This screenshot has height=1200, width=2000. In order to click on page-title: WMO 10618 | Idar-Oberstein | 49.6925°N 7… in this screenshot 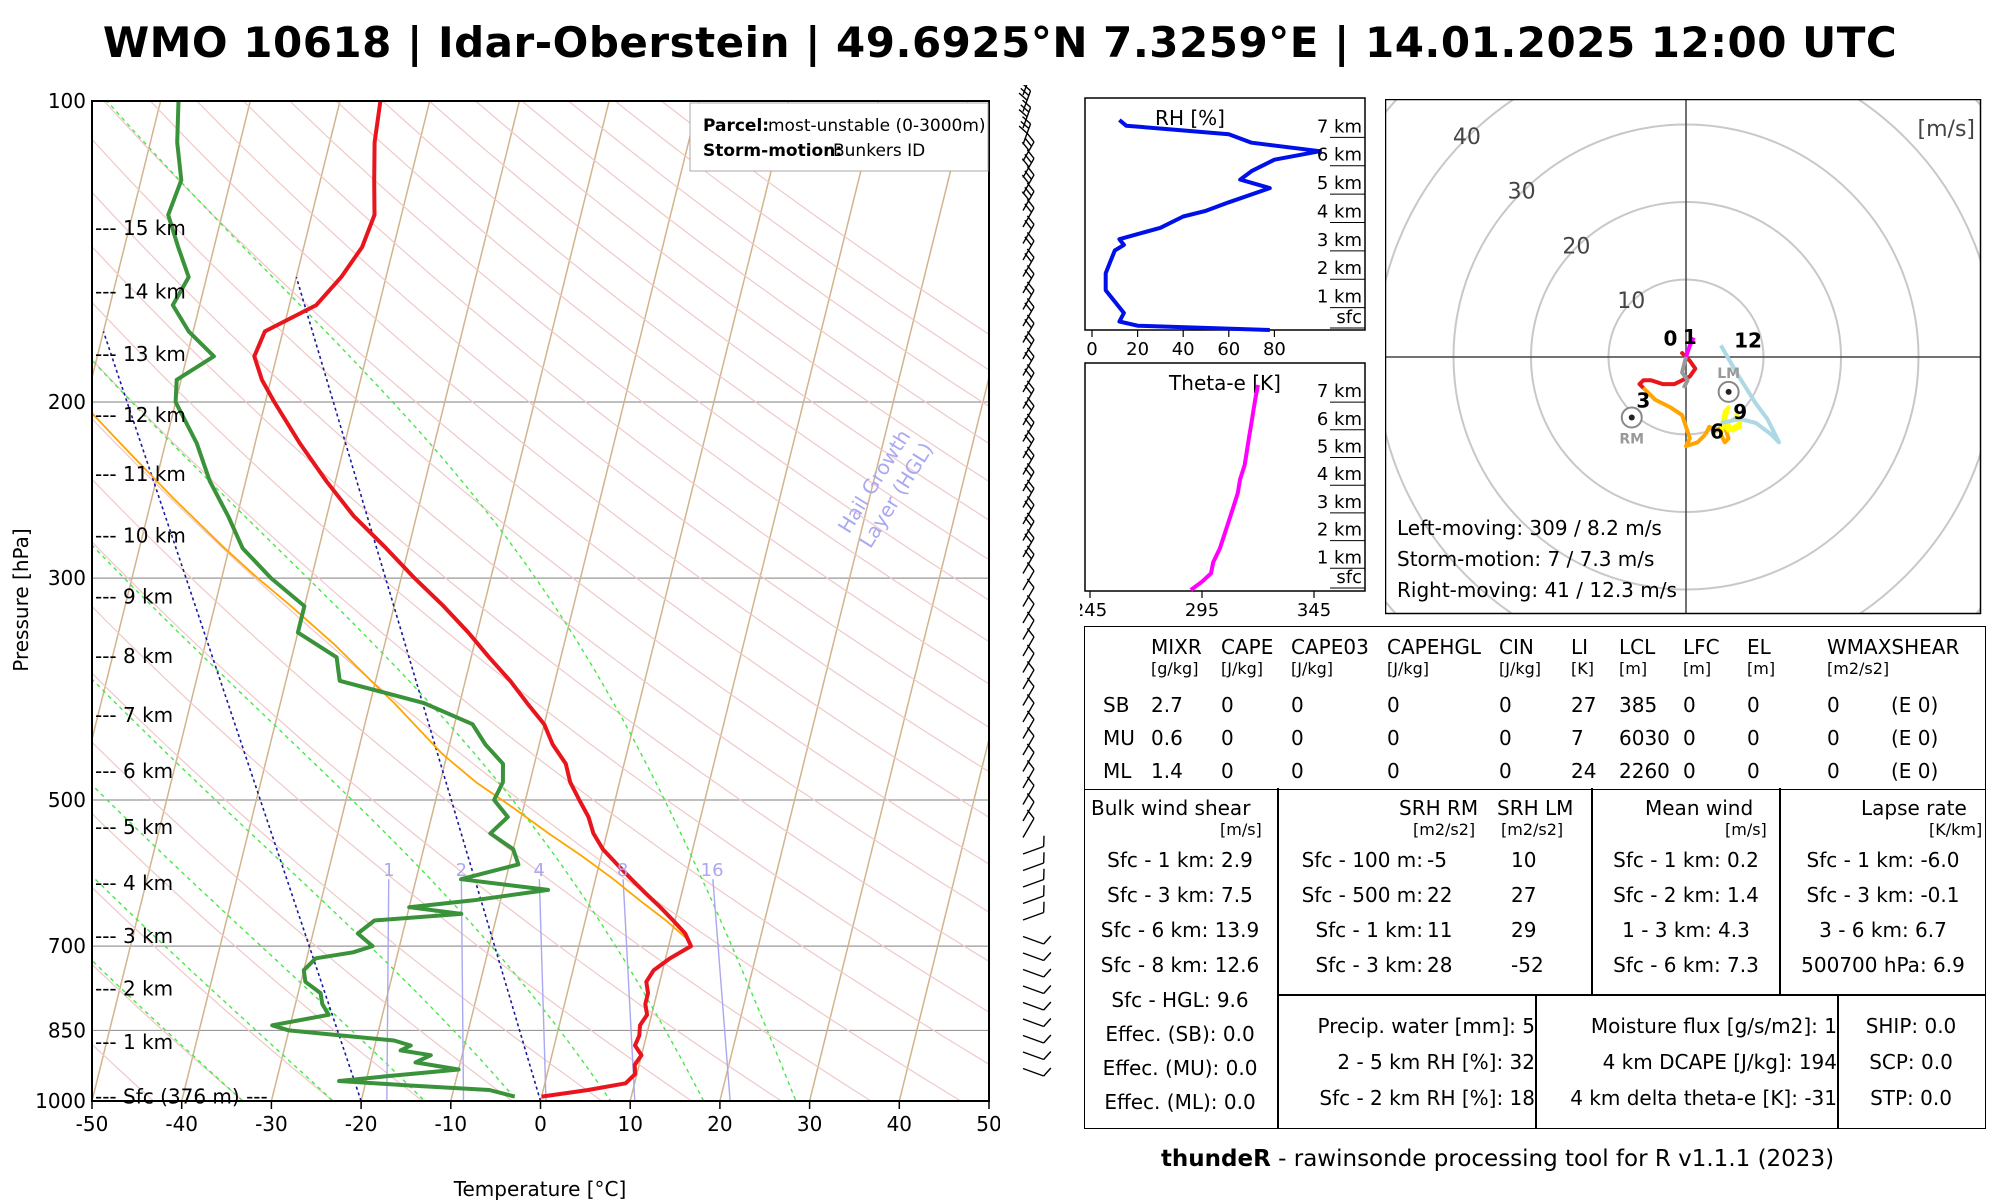, I will do `click(1000, 42)`.